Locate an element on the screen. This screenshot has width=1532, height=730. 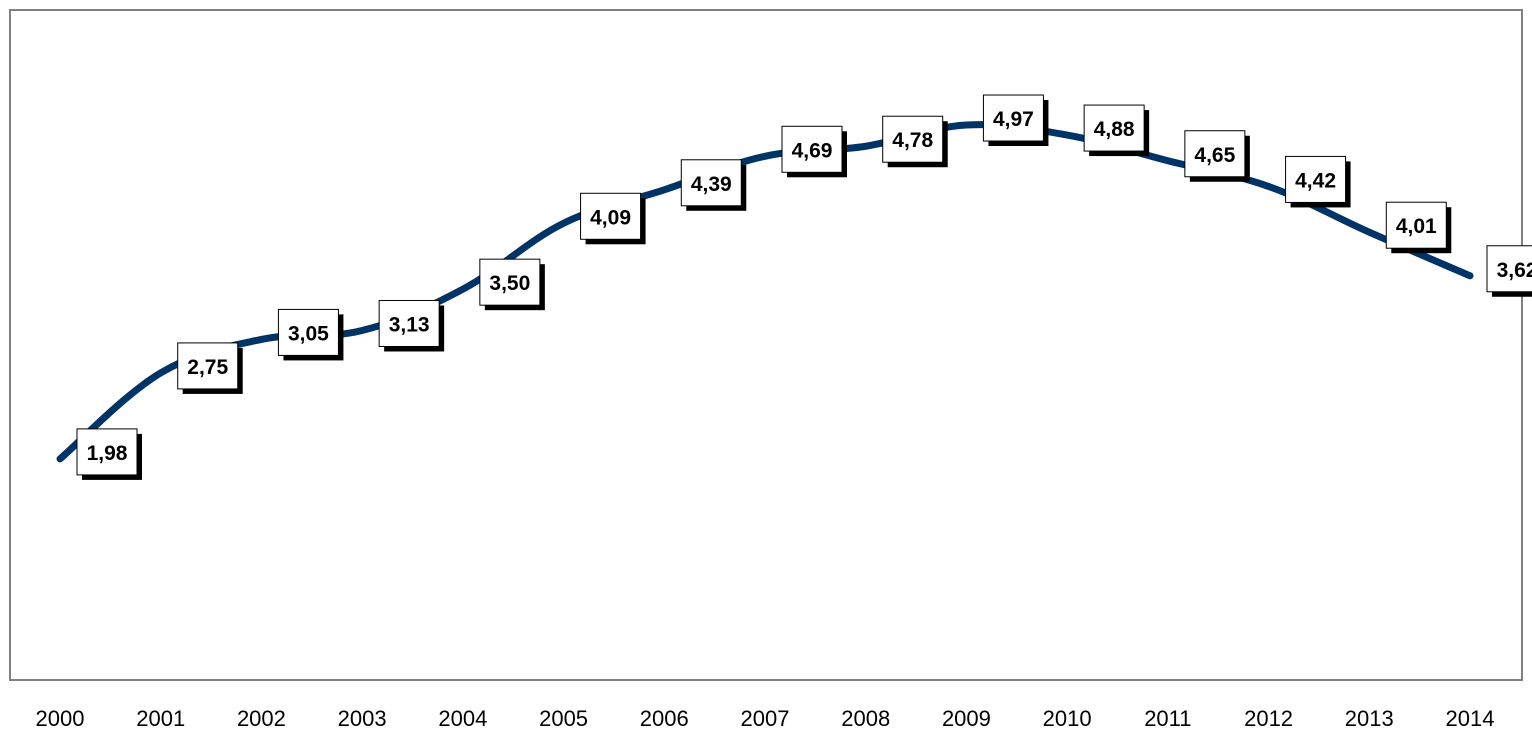
data-label-text: 4,65 is located at coordinates (1214, 155).